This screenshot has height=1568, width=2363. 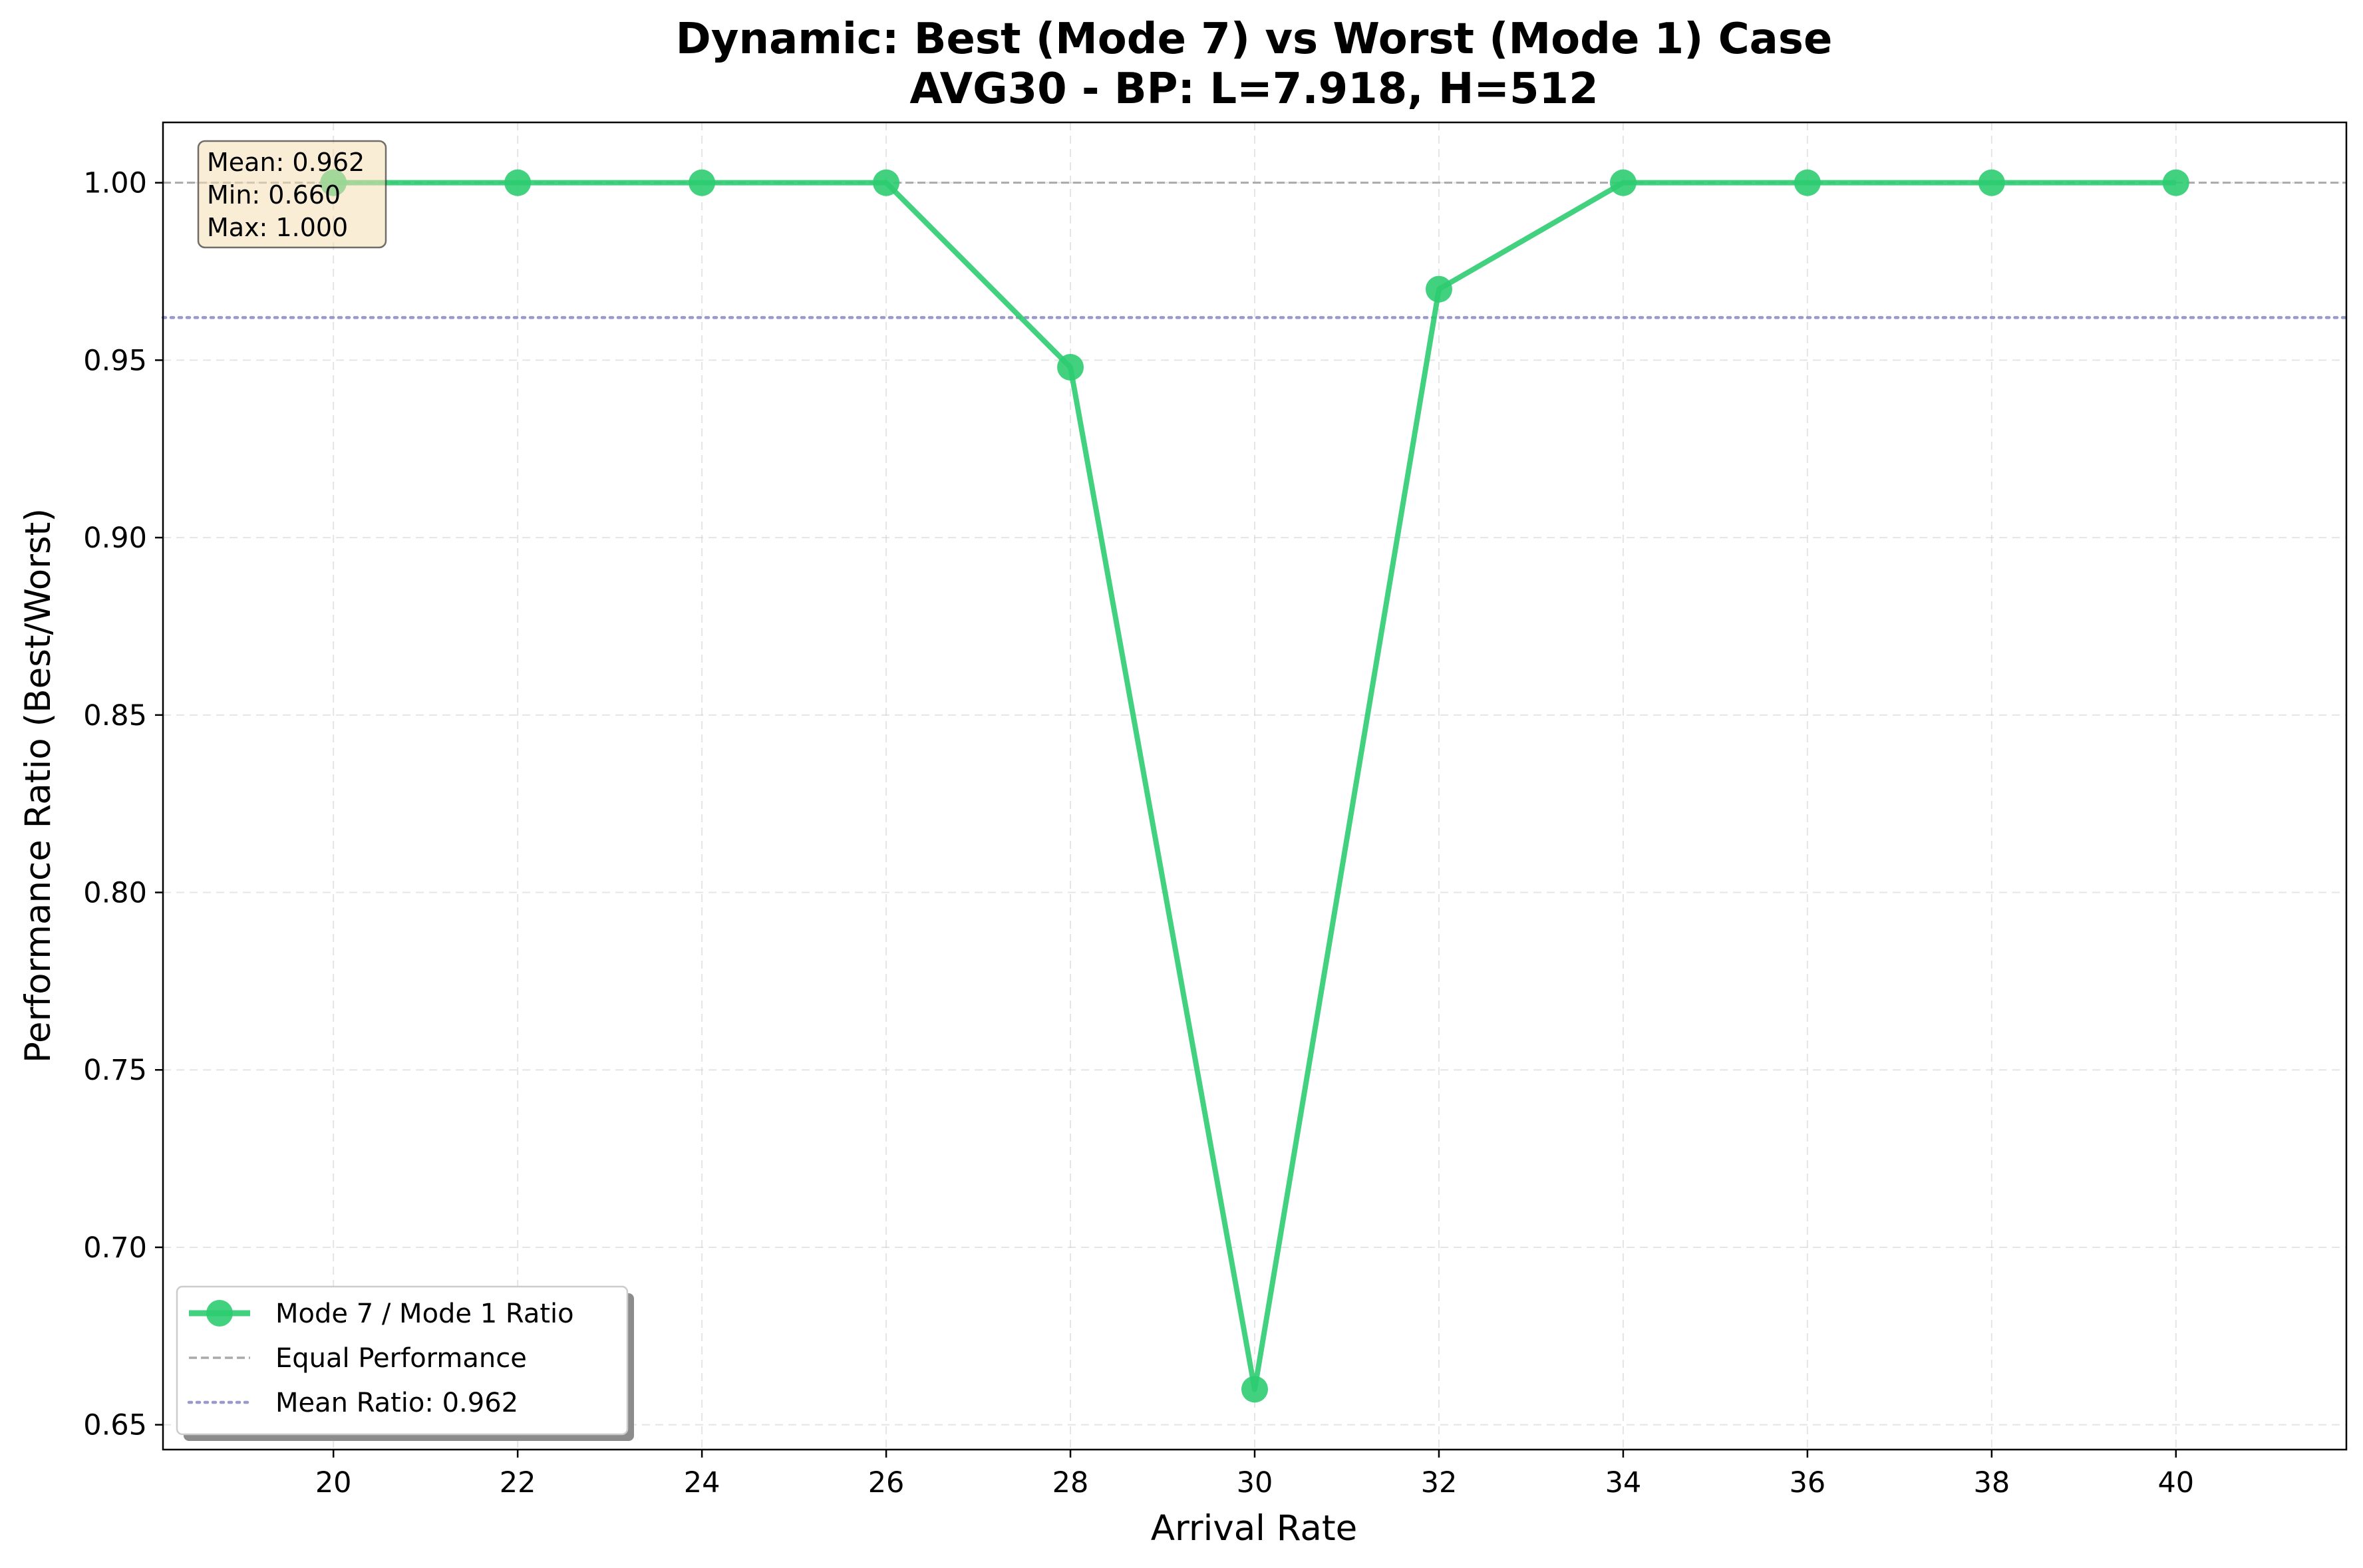 I want to click on y-axis-ticks: 0.65 0.70 0.75 0.80 0.85 0.90 0.95 1.00, so click(x=123, y=804).